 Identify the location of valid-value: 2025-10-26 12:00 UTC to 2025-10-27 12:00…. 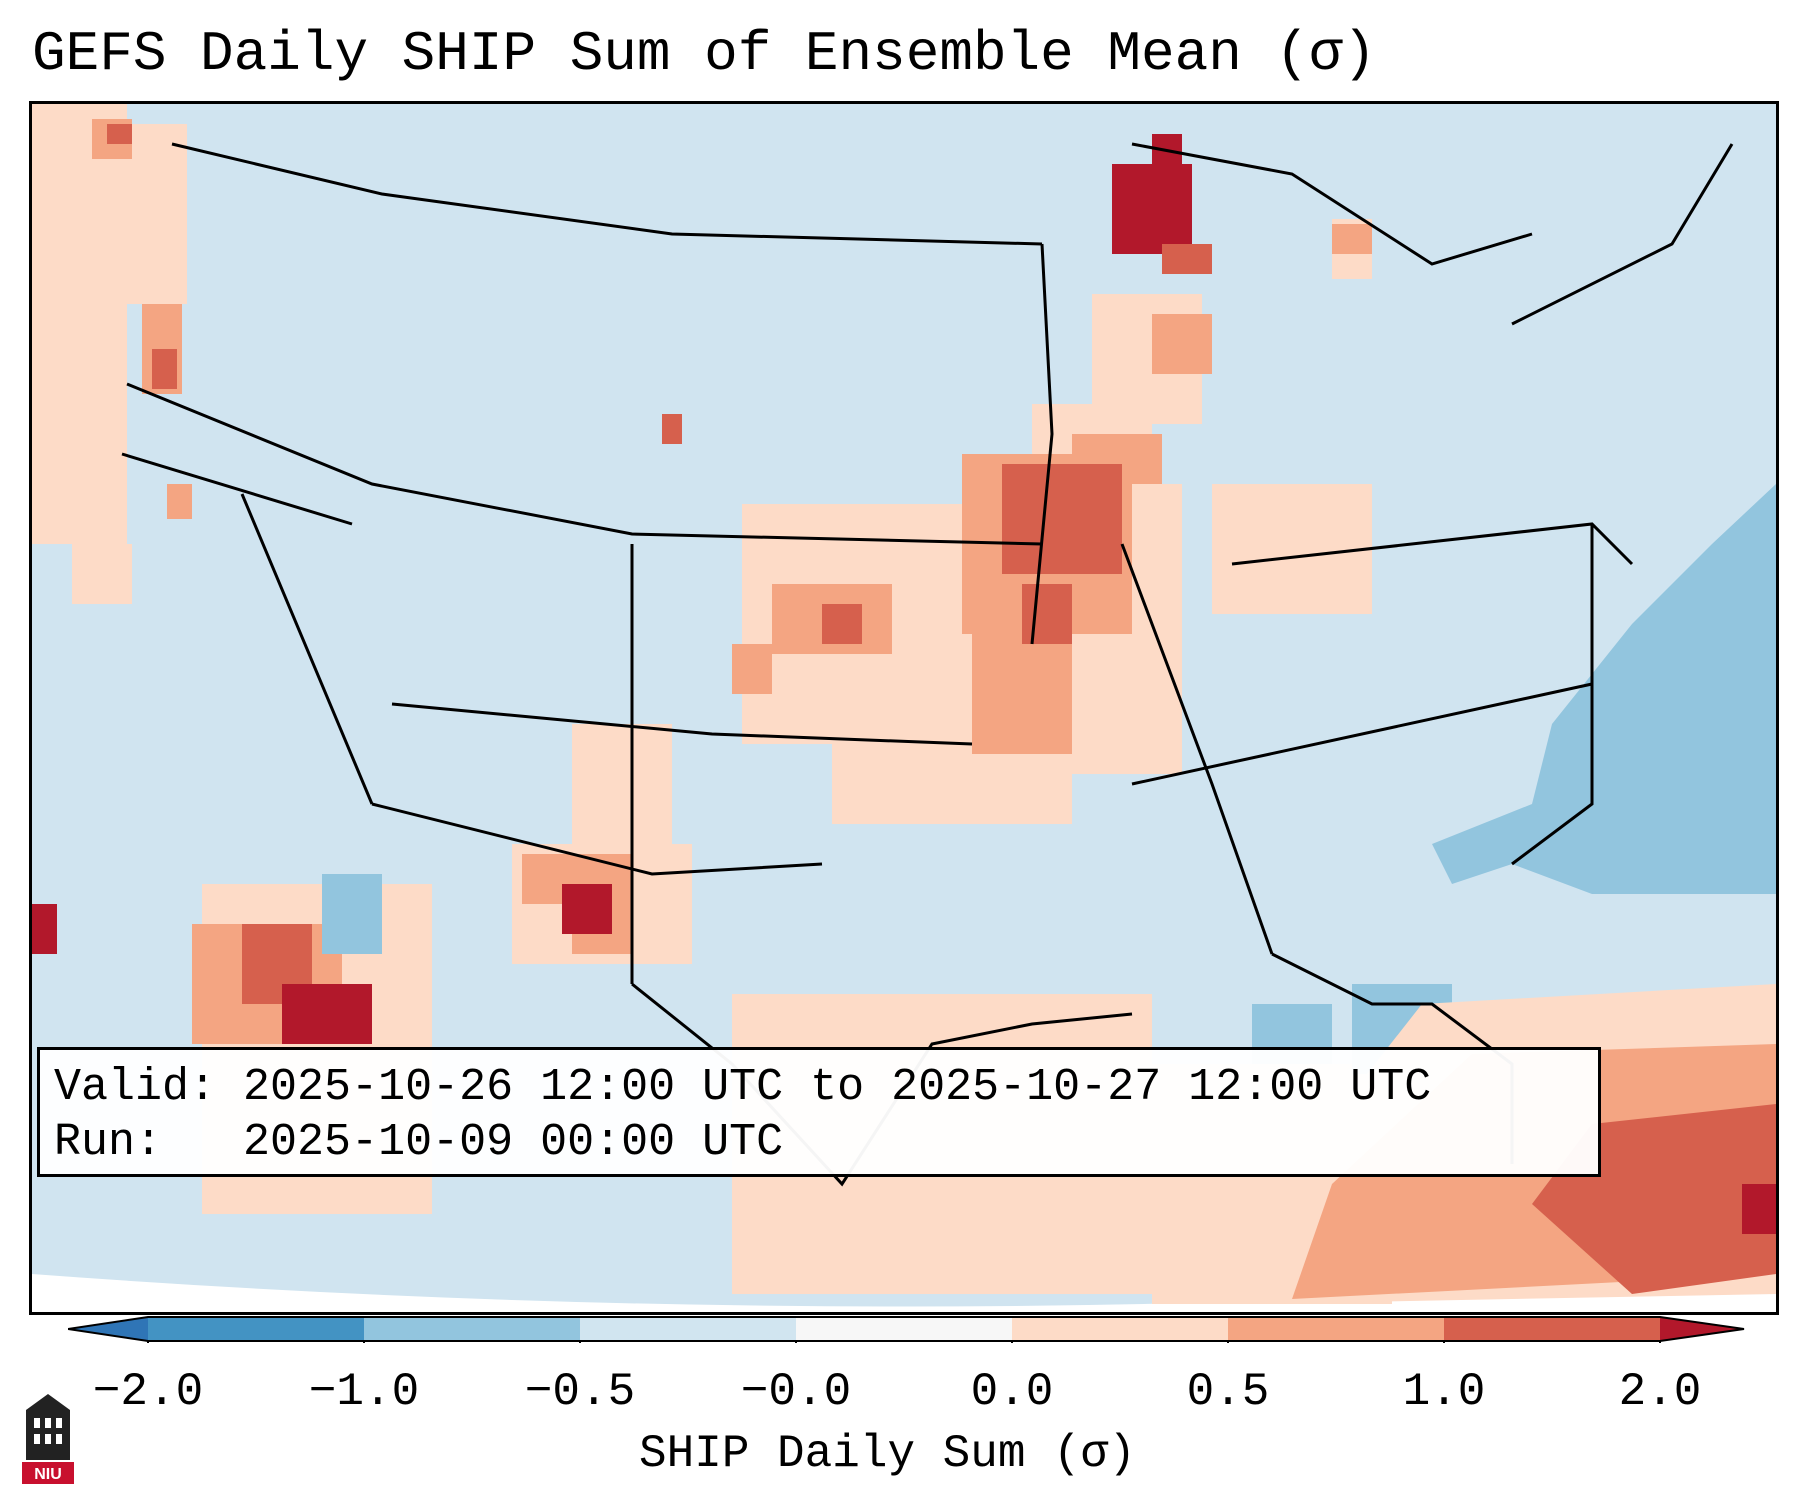
(837, 1087).